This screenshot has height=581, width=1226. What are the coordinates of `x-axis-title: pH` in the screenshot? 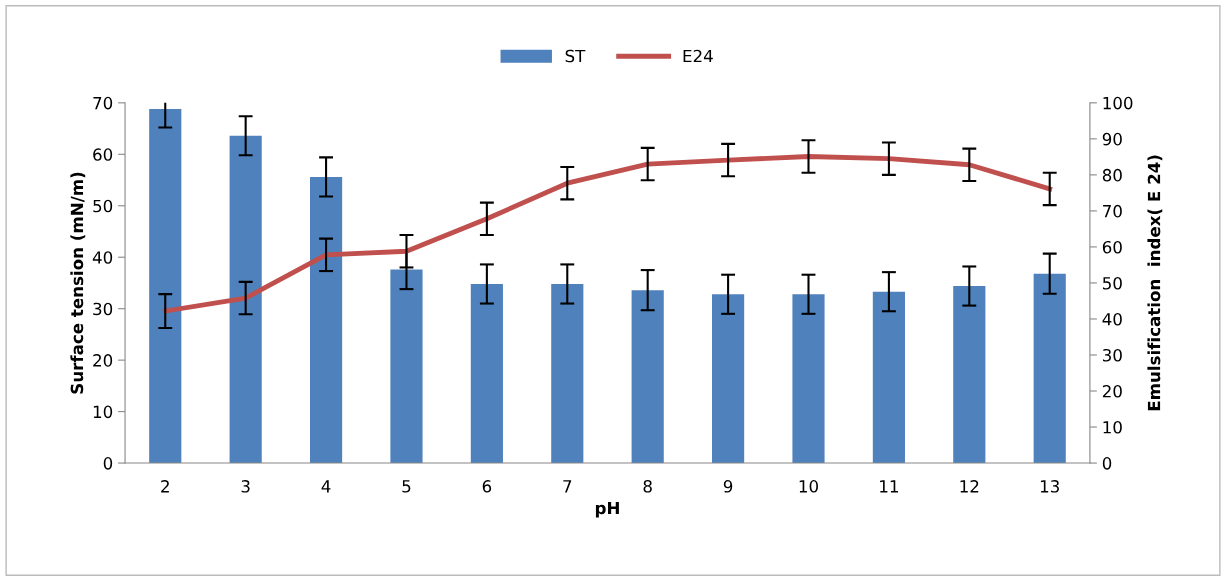 It's located at (607, 509).